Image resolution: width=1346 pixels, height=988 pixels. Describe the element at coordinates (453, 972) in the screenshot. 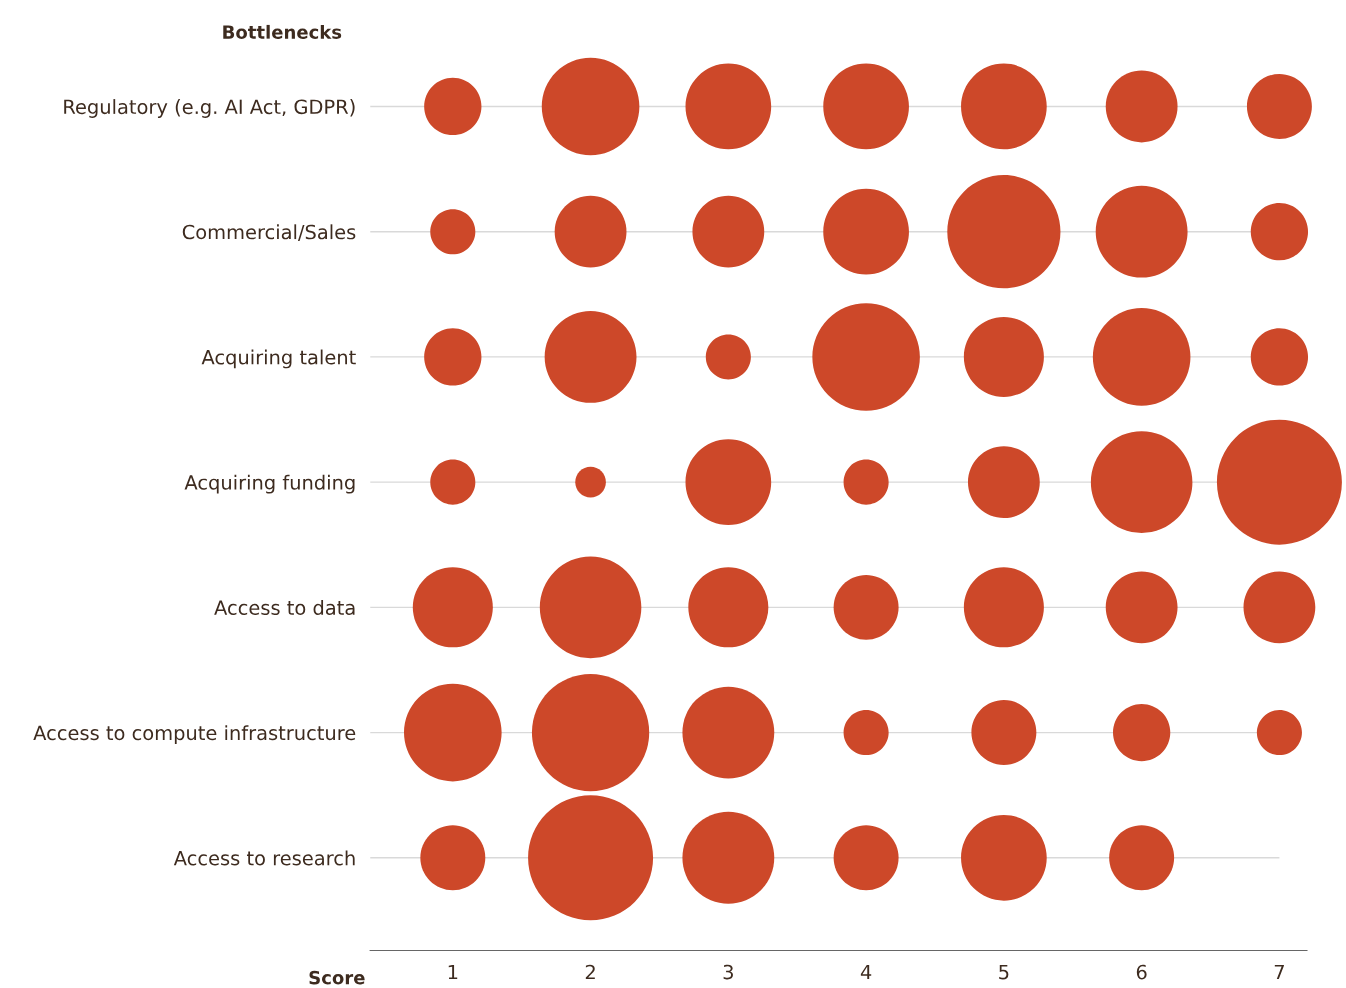

I see `x-tick-label: 1` at that location.